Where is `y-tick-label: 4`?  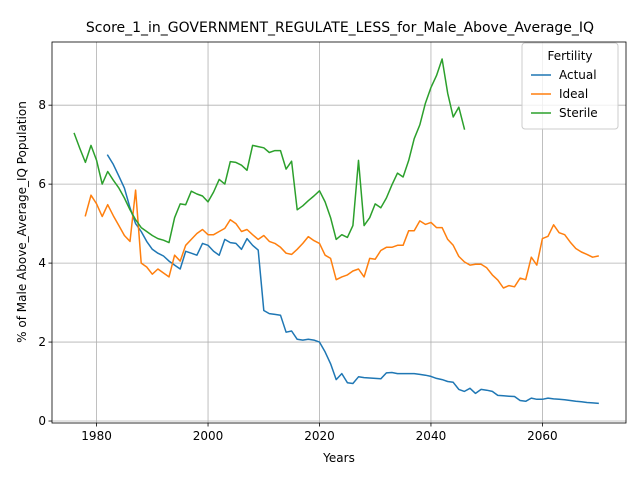
y-tick-label: 4 is located at coordinates (42, 263).